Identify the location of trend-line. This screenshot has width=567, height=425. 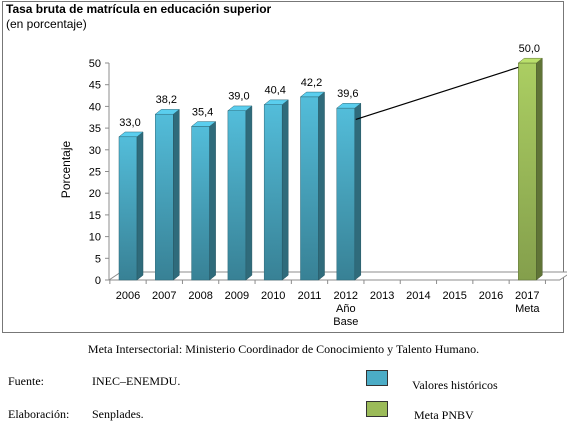
(437, 93).